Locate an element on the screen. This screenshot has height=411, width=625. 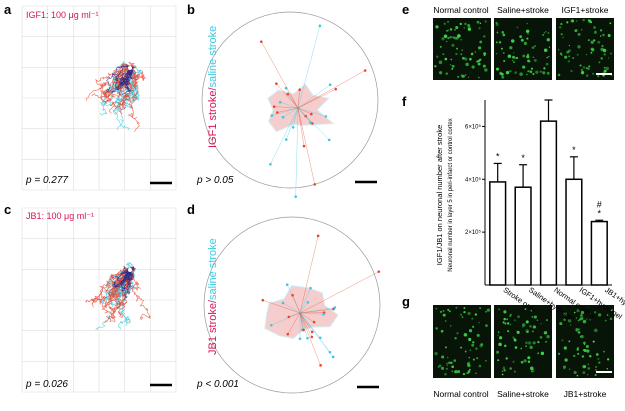
polar-frame is located at coordinates (290, 100).